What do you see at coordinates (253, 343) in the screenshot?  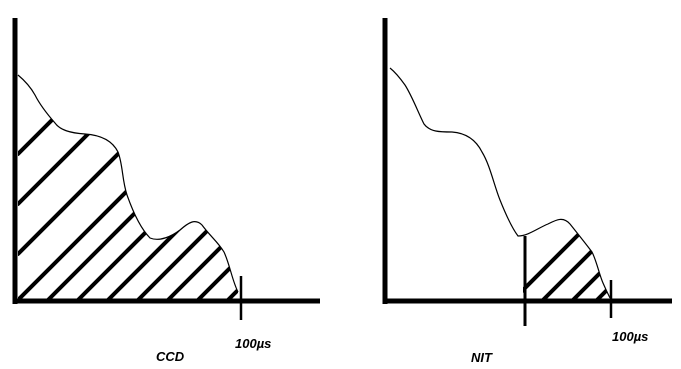 I see `left-time-label: 100µs` at bounding box center [253, 343].